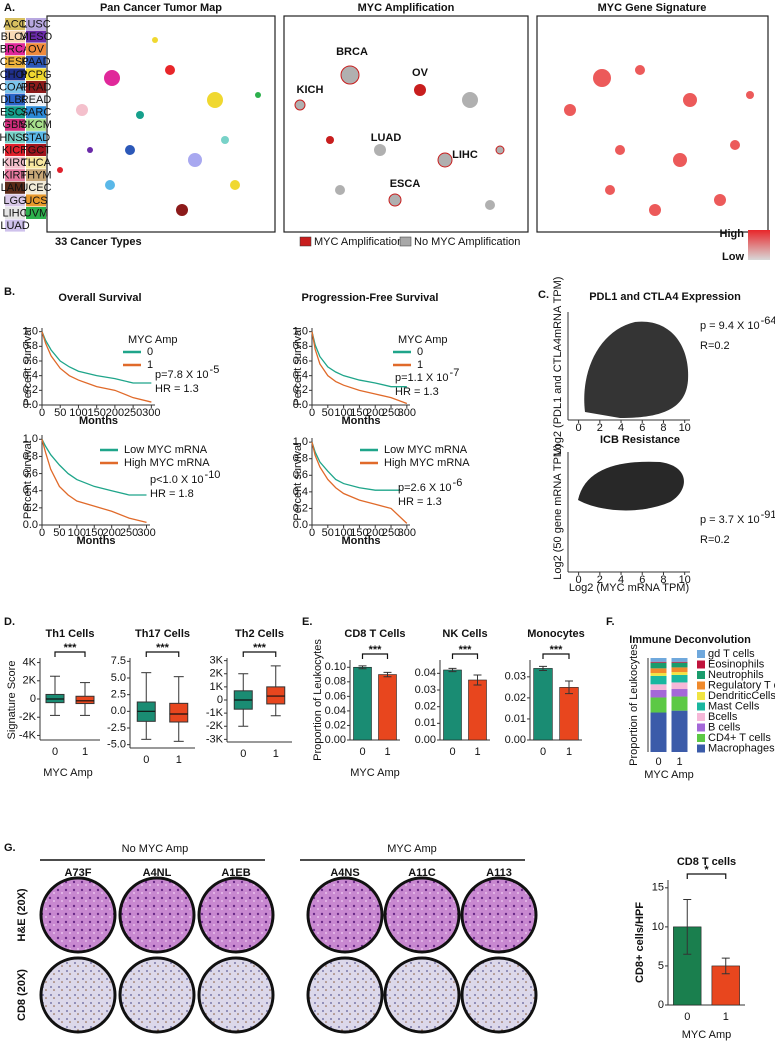  I want to click on significance: ***, so click(71, 648).